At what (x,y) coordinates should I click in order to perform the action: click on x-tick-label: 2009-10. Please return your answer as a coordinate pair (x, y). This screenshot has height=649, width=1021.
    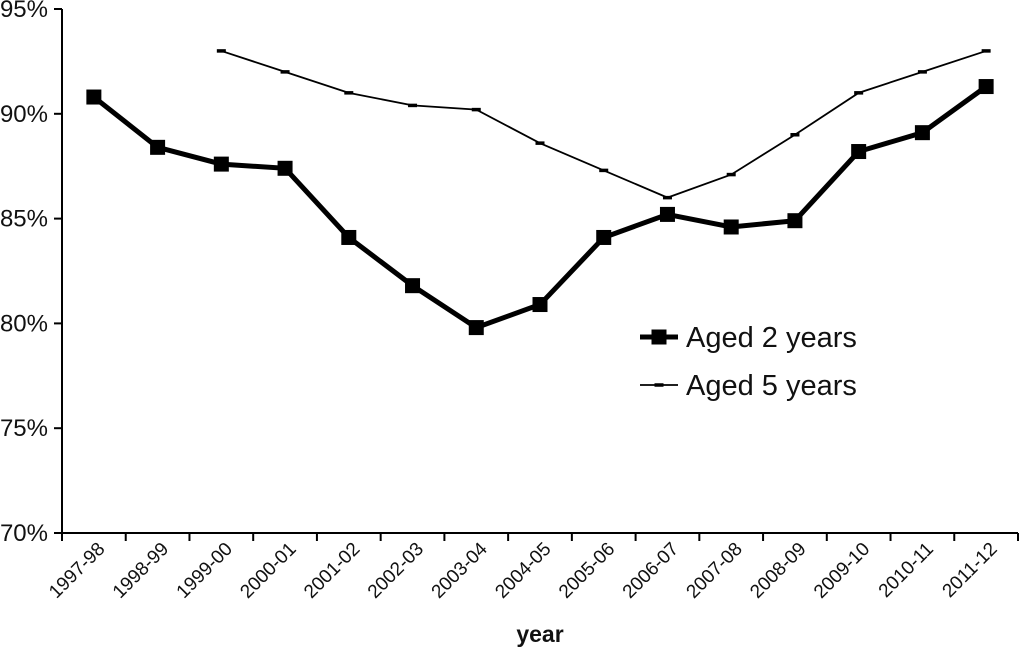
    Looking at the image, I should click on (842, 571).